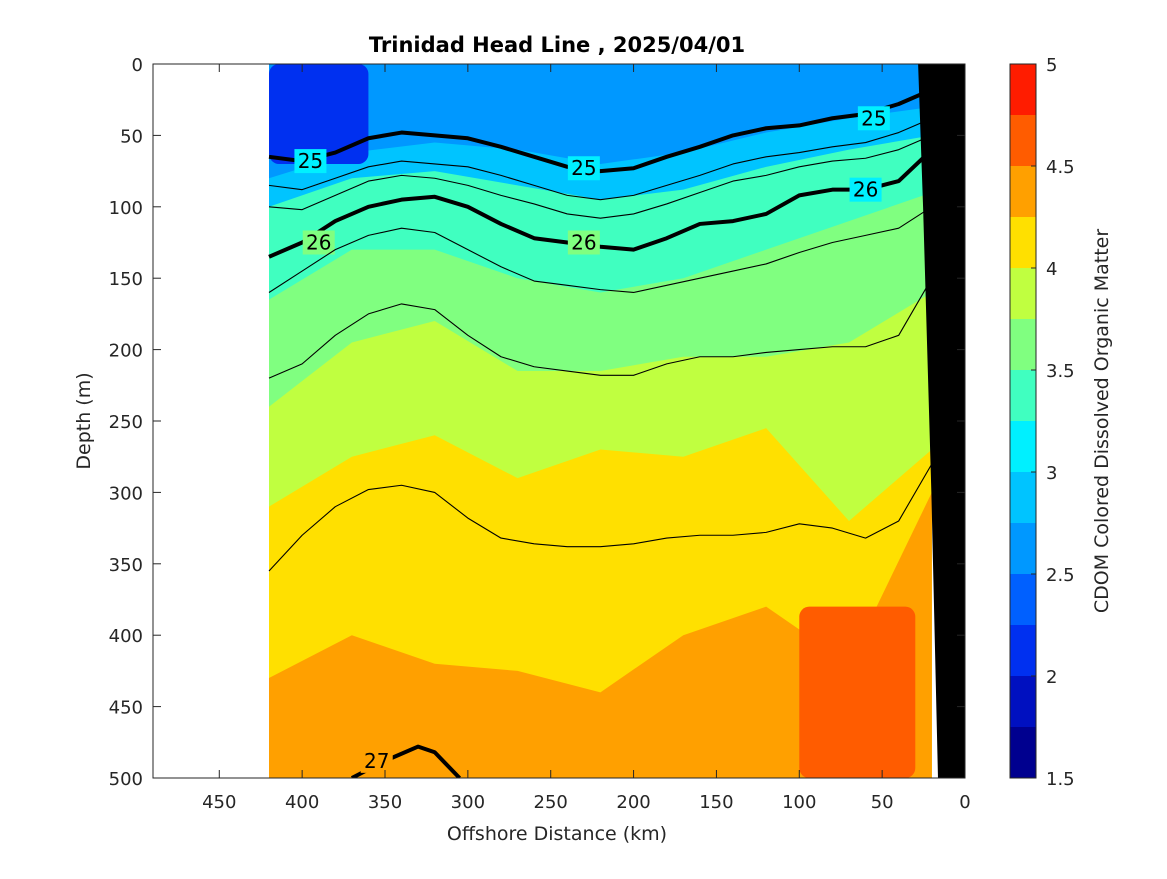 This screenshot has height=879, width=1167. I want to click on x-tick-label: 50, so click(882, 802).